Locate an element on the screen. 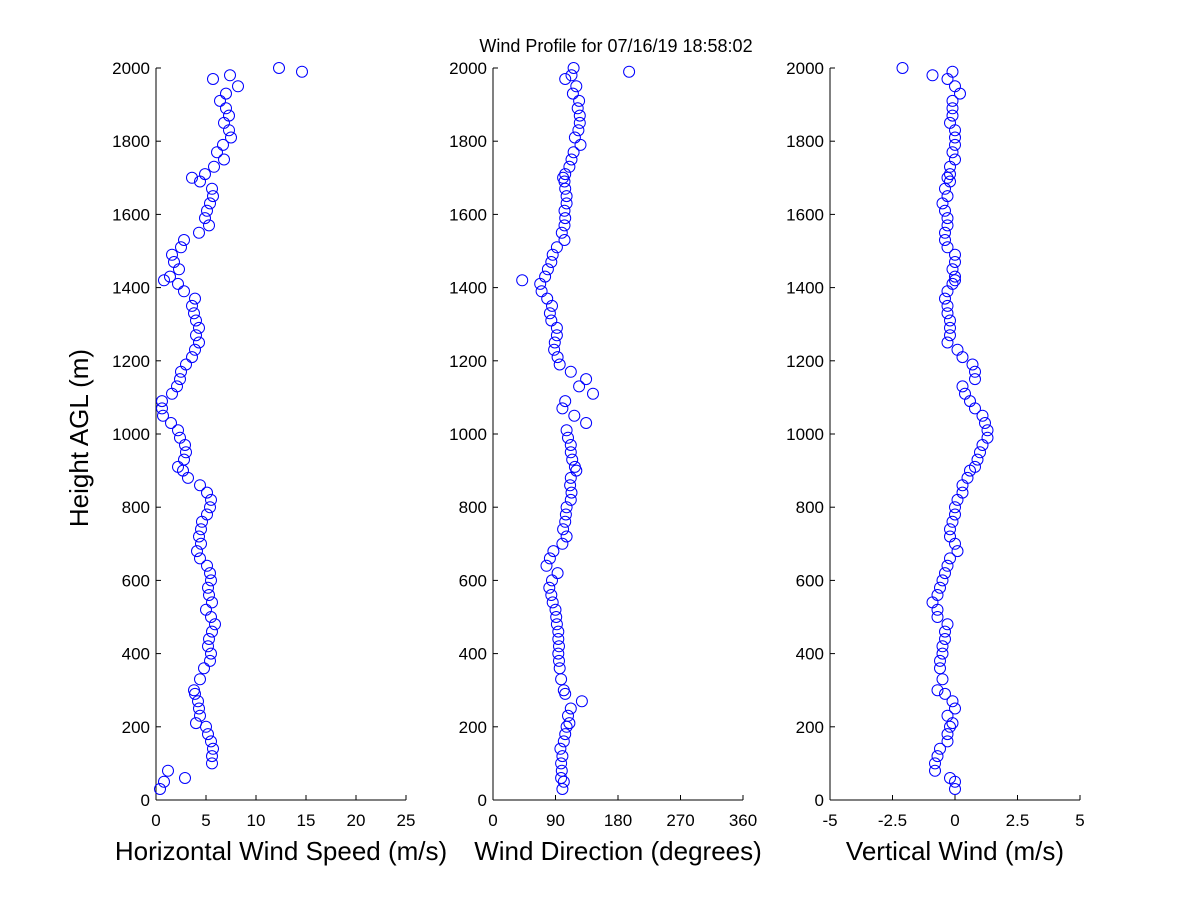 This screenshot has width=1200, height=900. x-tick-label: 15 is located at coordinates (306, 820).